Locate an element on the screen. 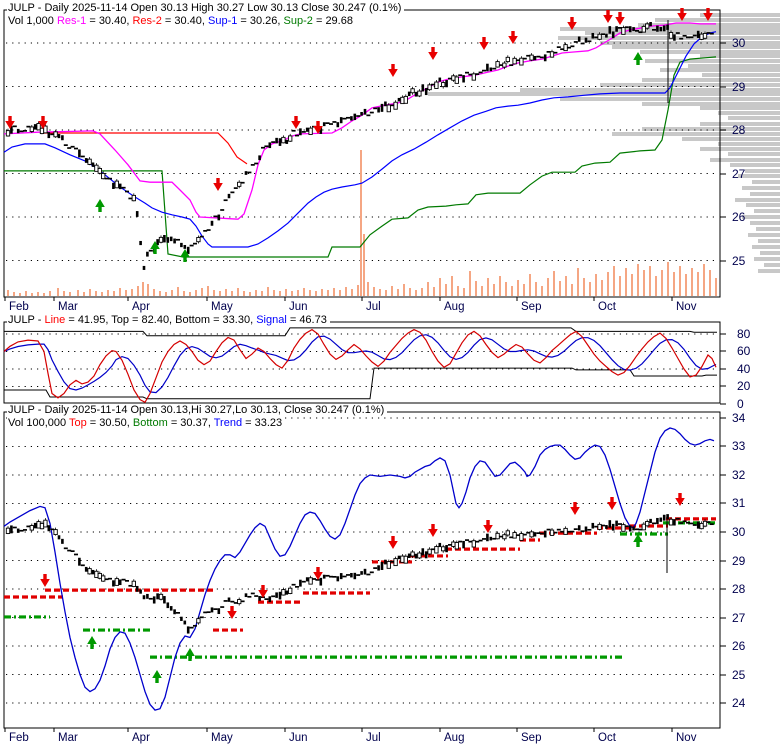 Image resolution: width=780 pixels, height=745 pixels. oscillator-panel-plot is located at coordinates (362, 362).